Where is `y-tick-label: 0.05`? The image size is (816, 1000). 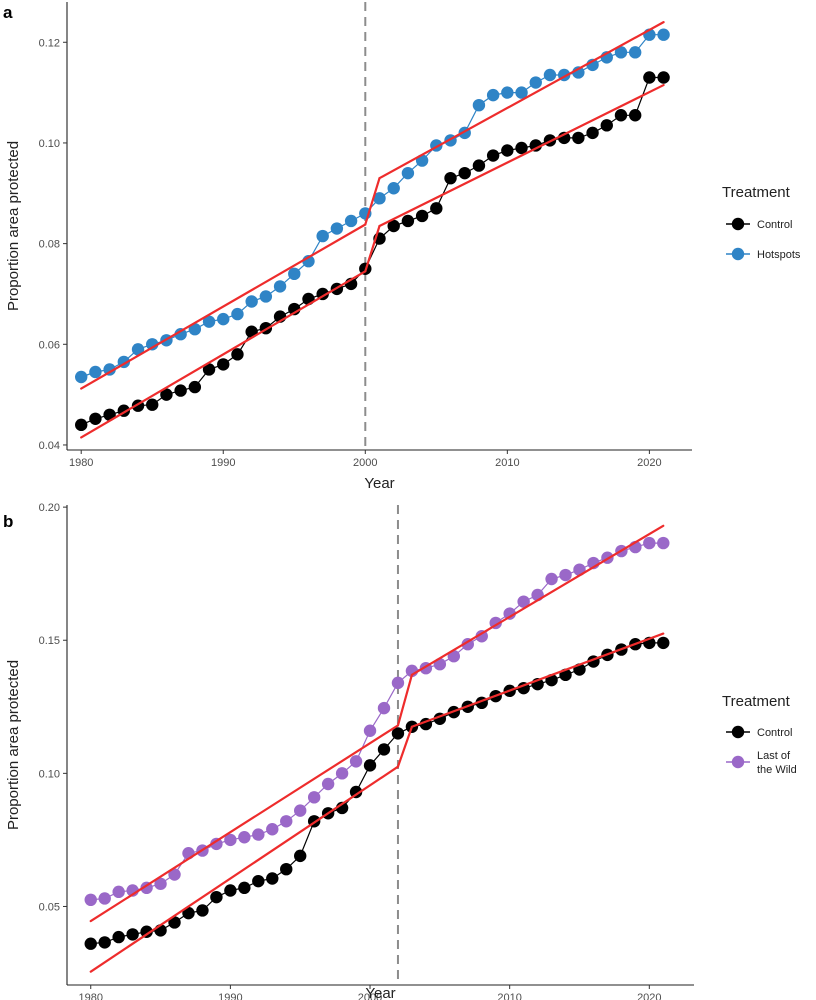 y-tick-label: 0.05 is located at coordinates (49, 907).